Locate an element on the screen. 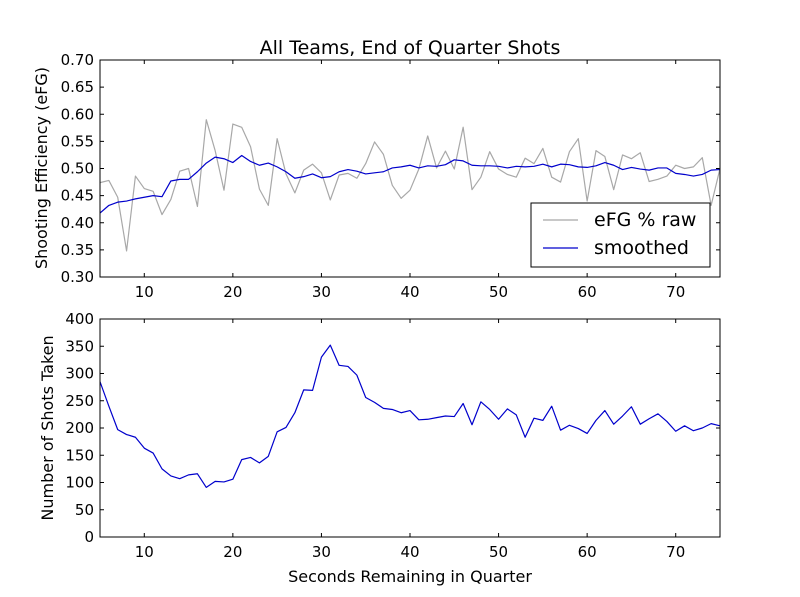 The height and width of the screenshot is (597, 800). shots-y-tick-label: 250 is located at coordinates (79, 401).